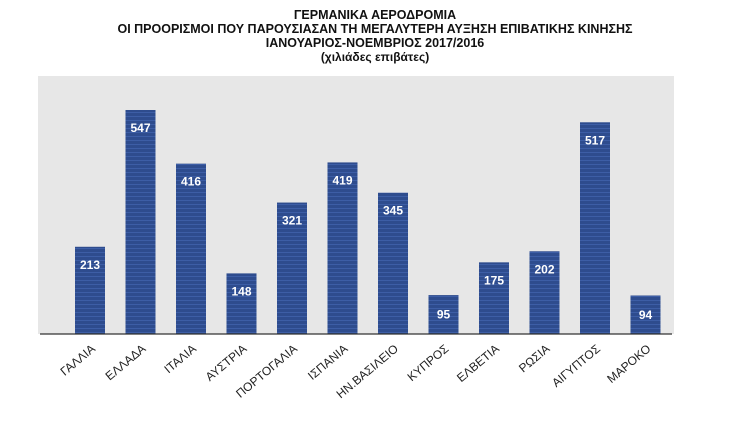  I want to click on bar-value-label: 94, so click(646, 315).